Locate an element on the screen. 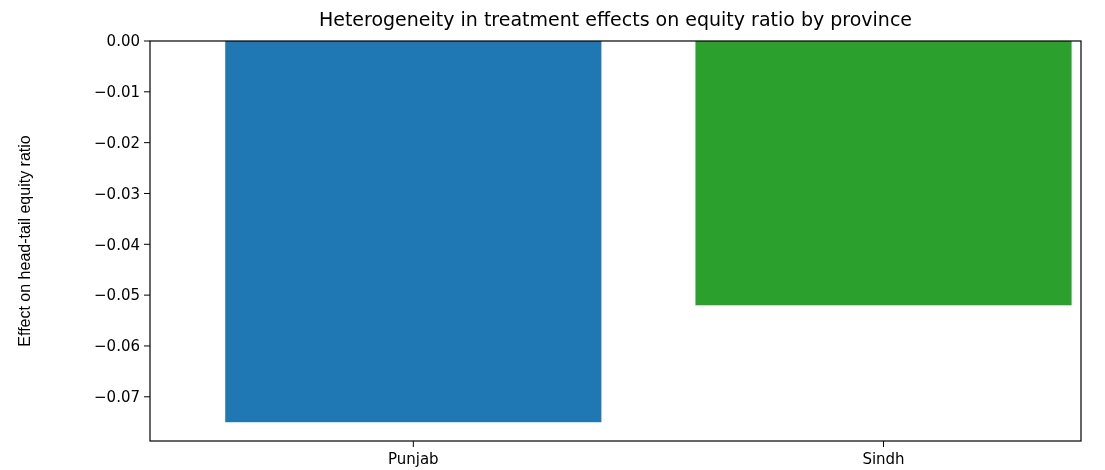 The image size is (1105, 470). x-tick-label: Punjab is located at coordinates (413, 459).